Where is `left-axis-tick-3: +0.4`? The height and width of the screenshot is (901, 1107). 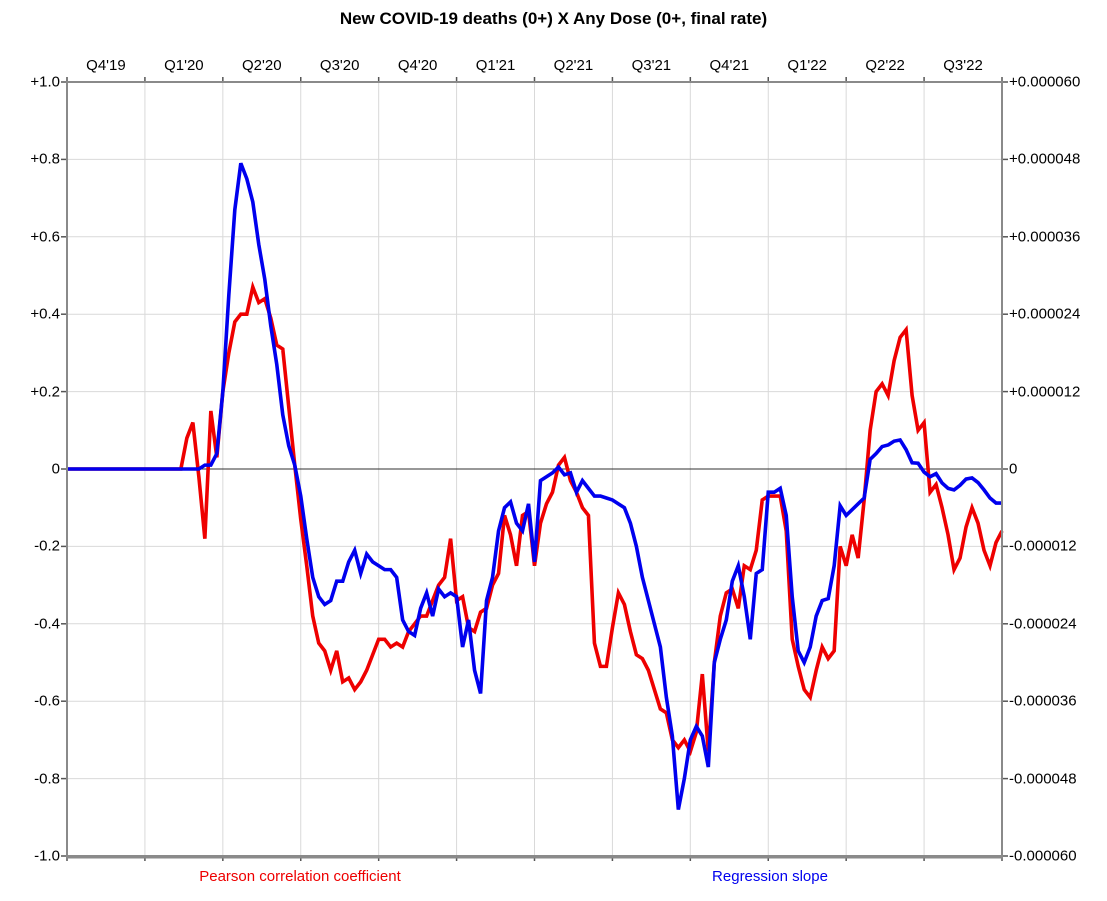 left-axis-tick-3: +0.4 is located at coordinates (45, 314).